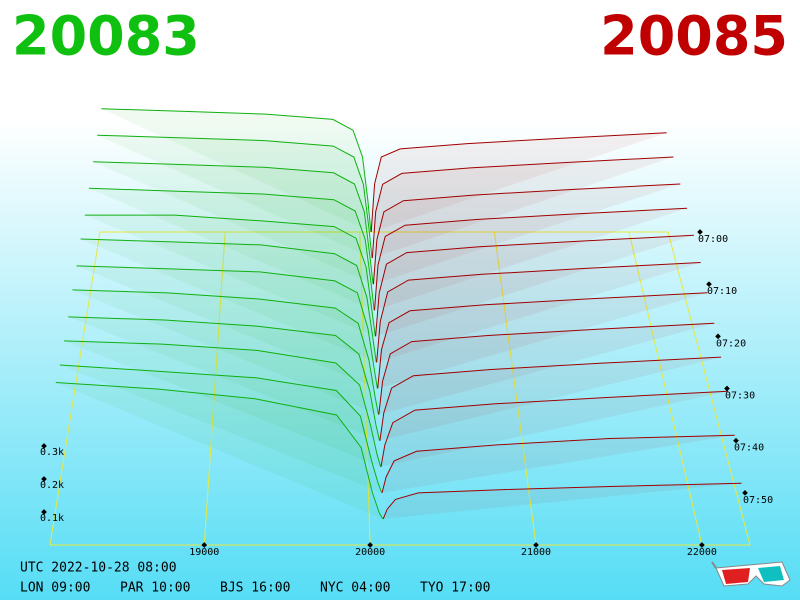 Image resolution: width=800 pixels, height=600 pixels. Describe the element at coordinates (52, 485) in the screenshot. I see `y-tick-label: 0.2k` at that location.